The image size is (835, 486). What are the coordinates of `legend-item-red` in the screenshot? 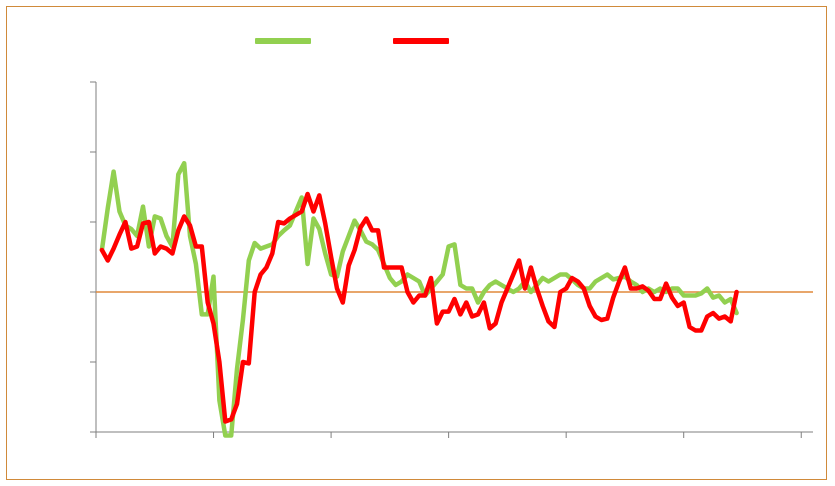 It's located at (424, 41).